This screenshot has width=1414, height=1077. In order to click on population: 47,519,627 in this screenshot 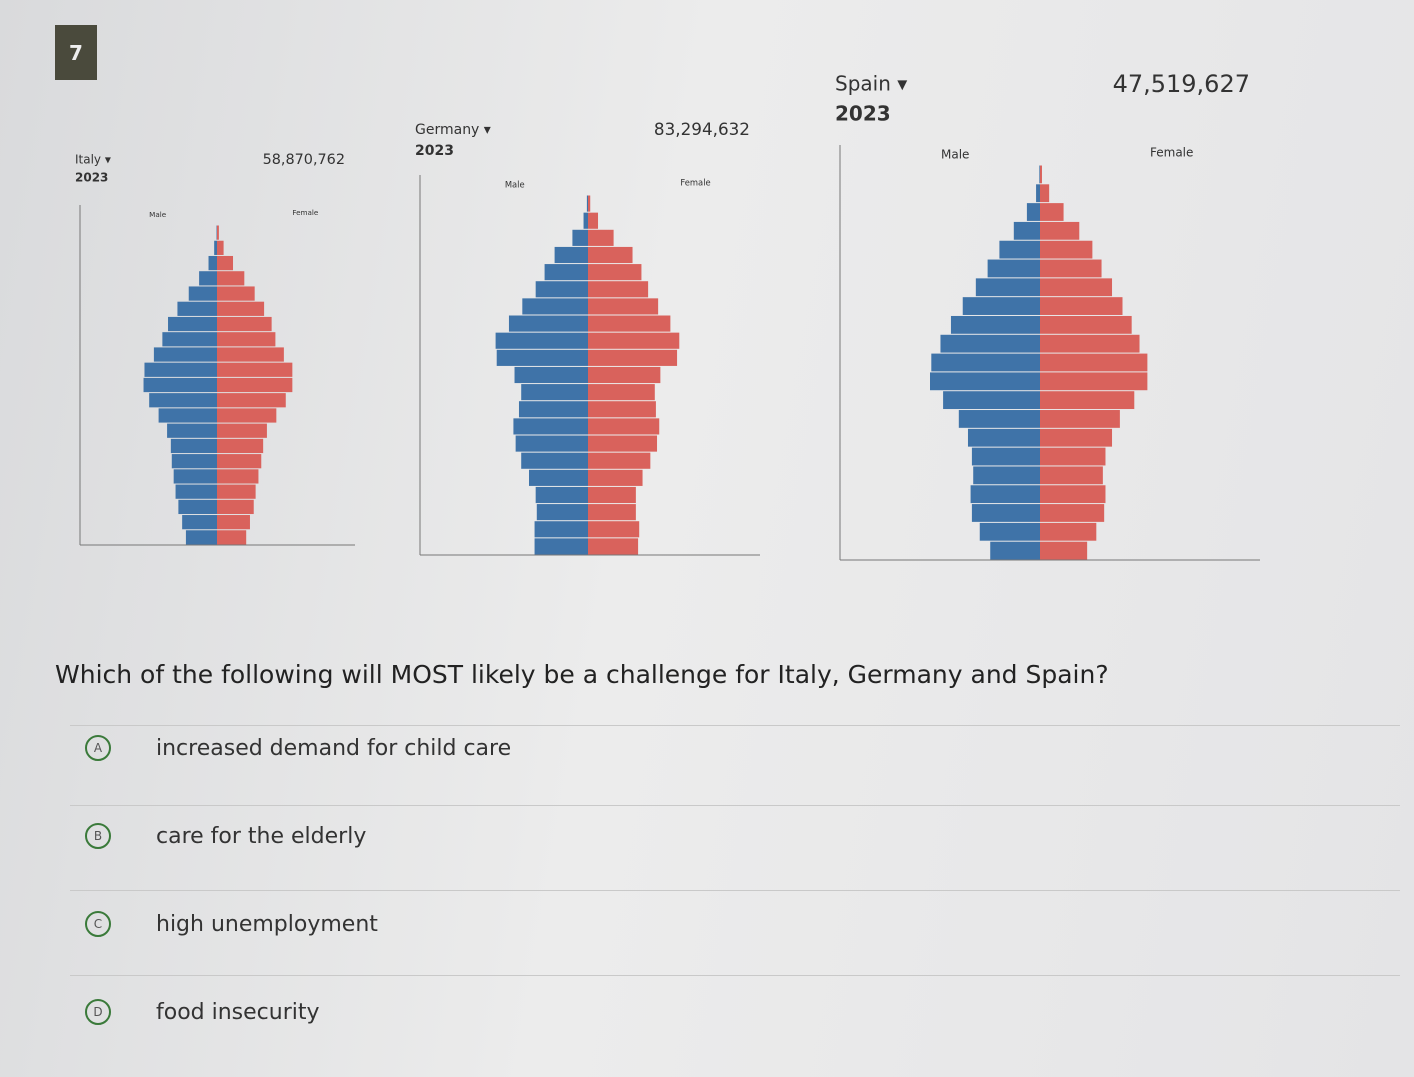, I will do `click(1181, 84)`.